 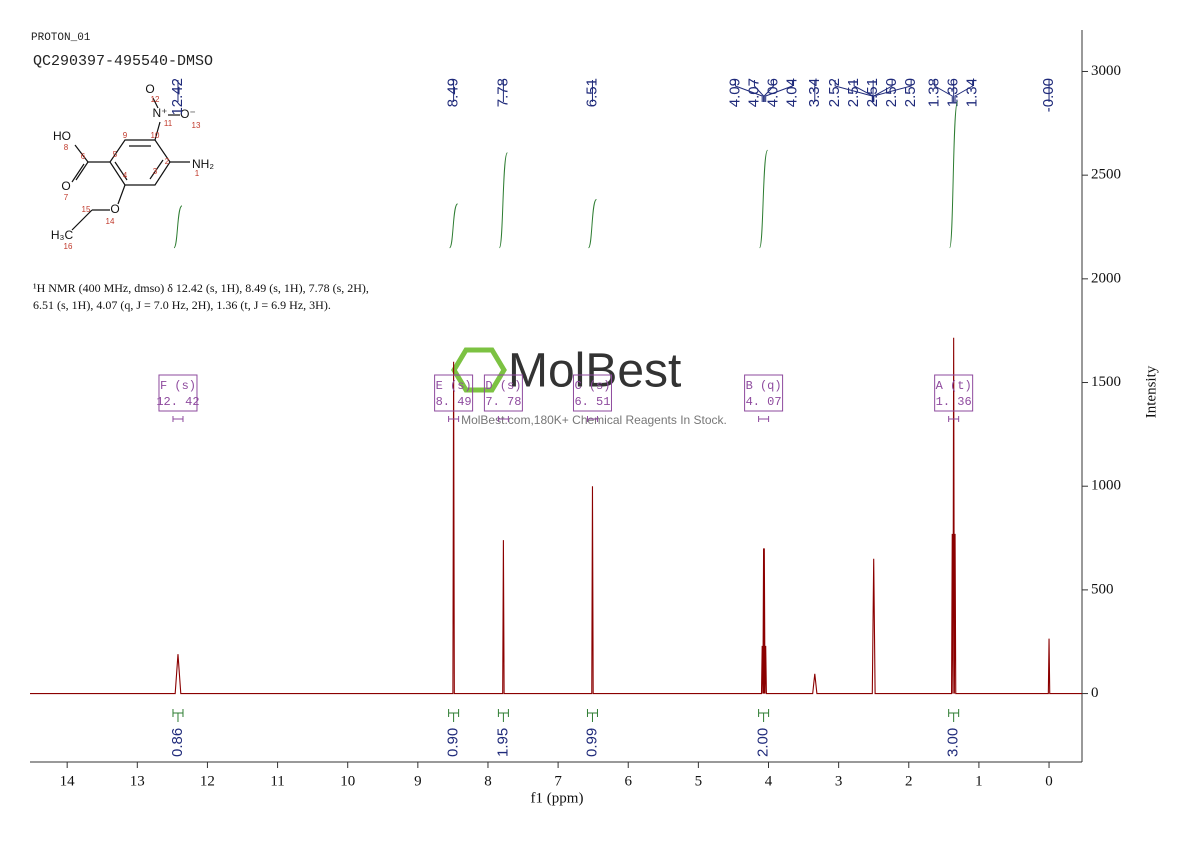 I want to click on atom-number: 3, so click(x=155, y=171).